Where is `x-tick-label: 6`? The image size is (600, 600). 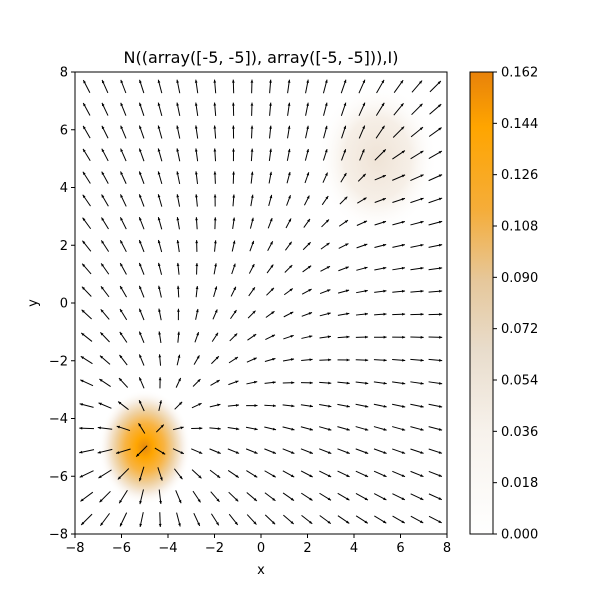 x-tick-label: 6 is located at coordinates (400, 548).